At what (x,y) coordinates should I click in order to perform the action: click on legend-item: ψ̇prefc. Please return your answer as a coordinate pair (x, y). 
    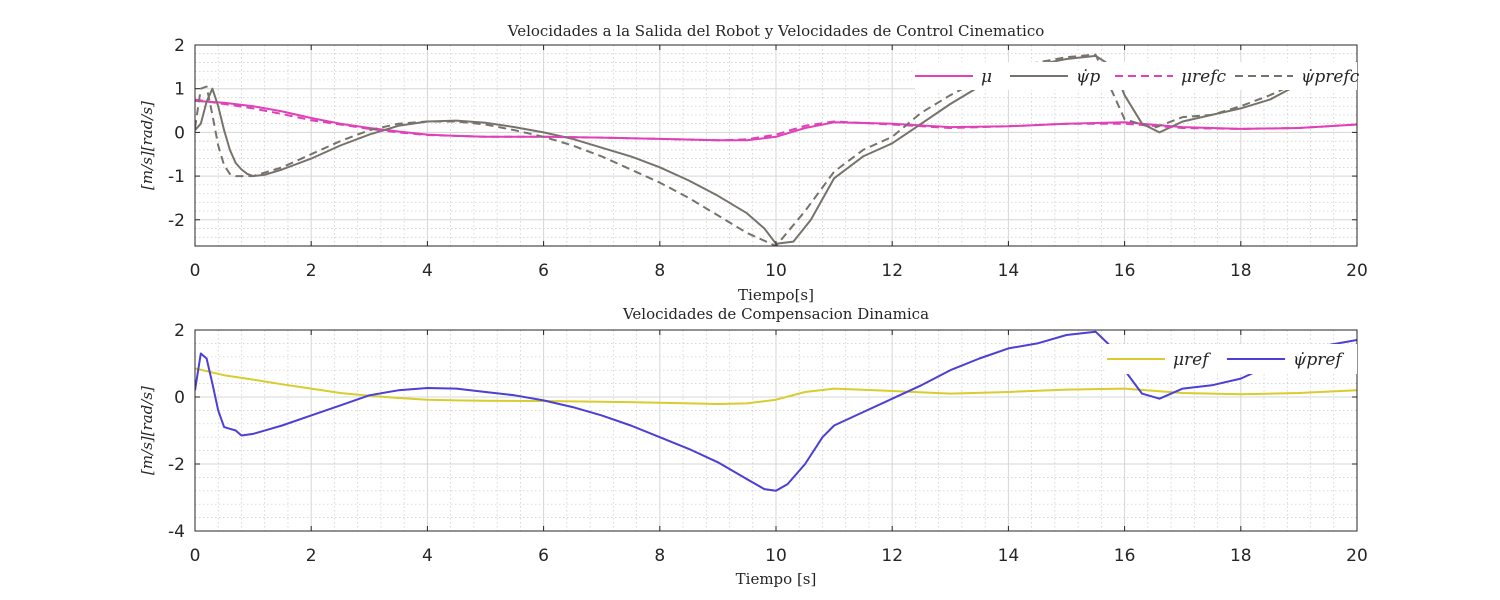
    Looking at the image, I should click on (1297, 77).